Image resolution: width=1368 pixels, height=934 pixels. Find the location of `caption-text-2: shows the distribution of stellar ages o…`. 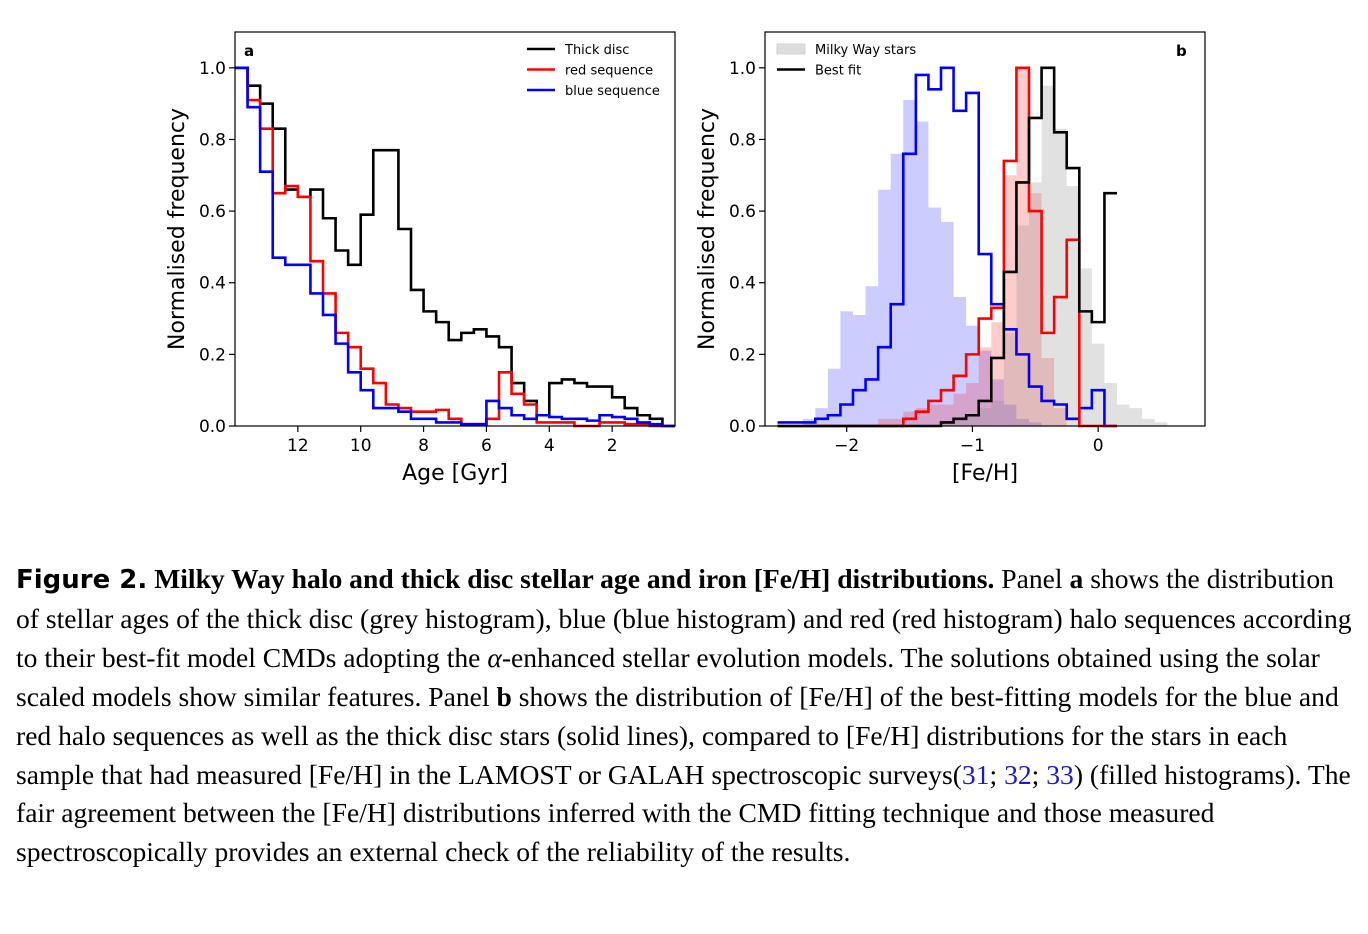

caption-text-2: shows the distribution of stellar ages o… is located at coordinates (684, 618).